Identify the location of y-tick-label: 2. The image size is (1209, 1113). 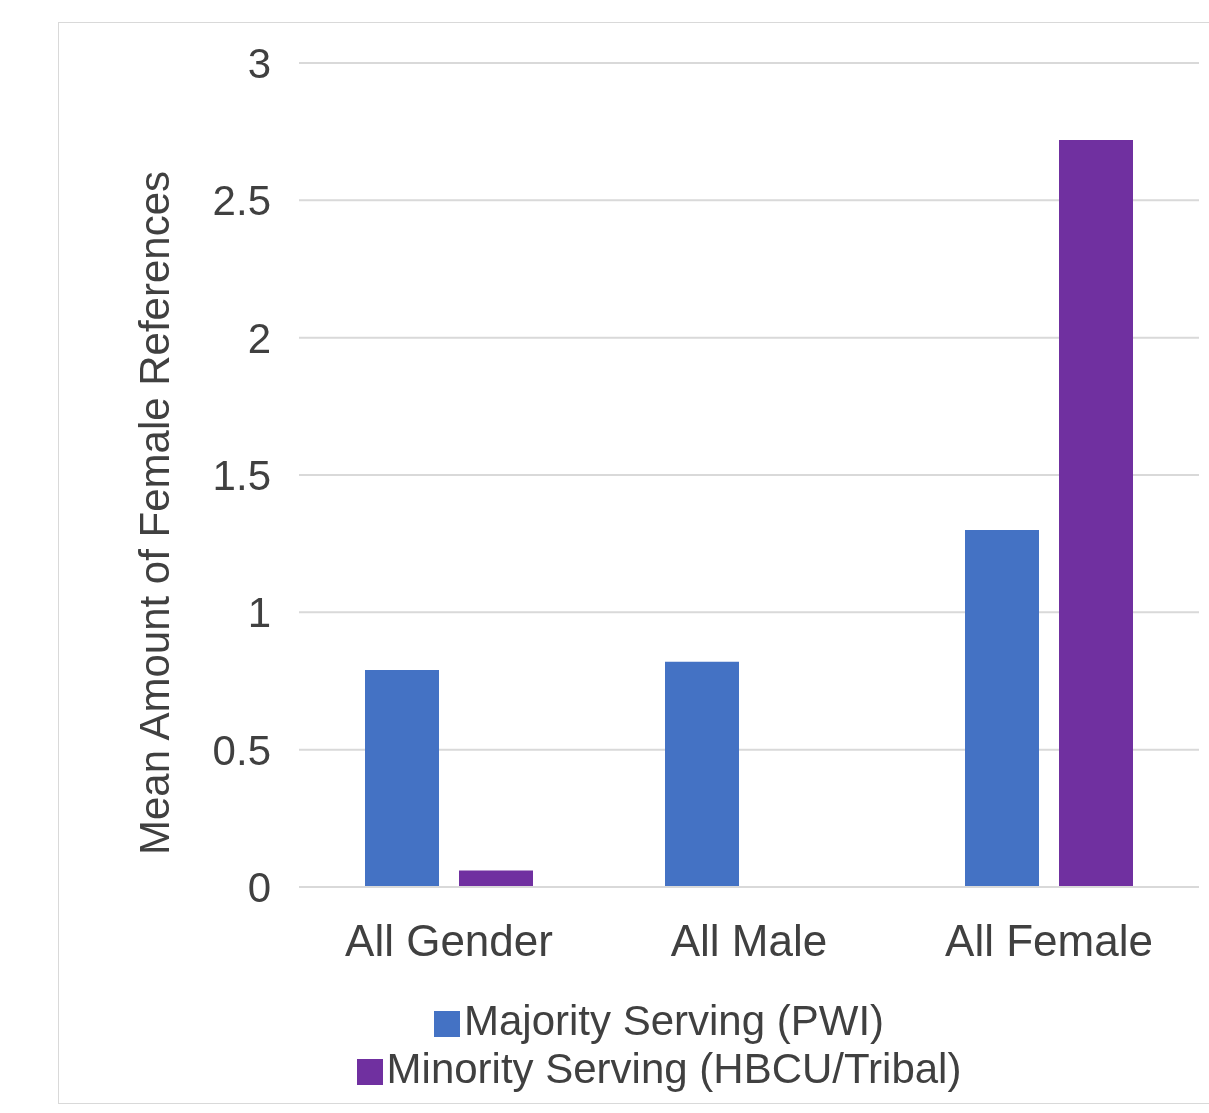
(259, 338).